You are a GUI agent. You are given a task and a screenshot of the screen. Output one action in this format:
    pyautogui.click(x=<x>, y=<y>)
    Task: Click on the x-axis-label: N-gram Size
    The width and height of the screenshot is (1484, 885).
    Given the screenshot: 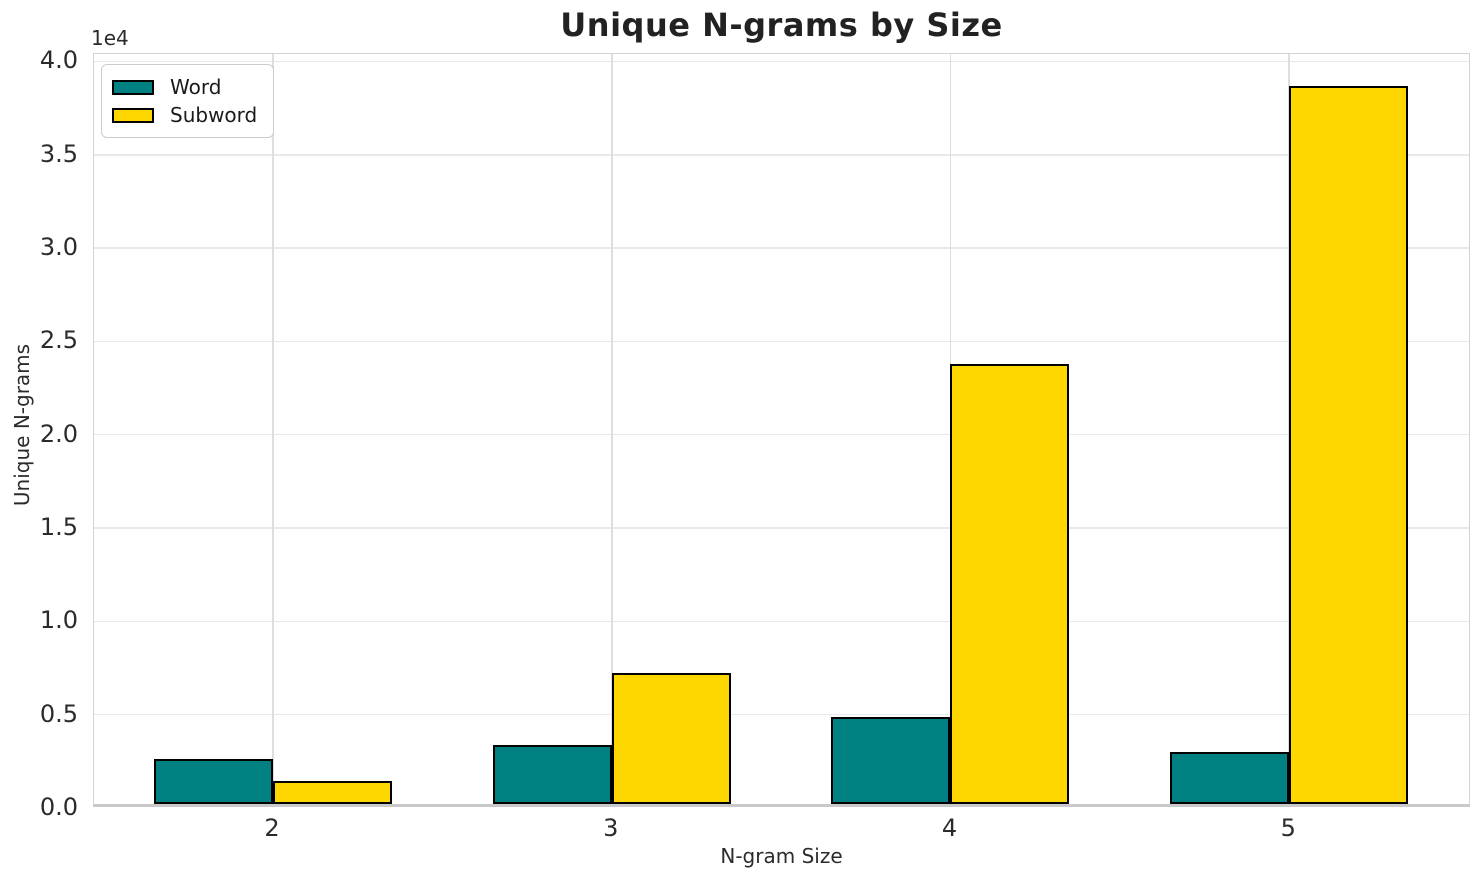 What is the action you would take?
    pyautogui.click(x=781, y=856)
    